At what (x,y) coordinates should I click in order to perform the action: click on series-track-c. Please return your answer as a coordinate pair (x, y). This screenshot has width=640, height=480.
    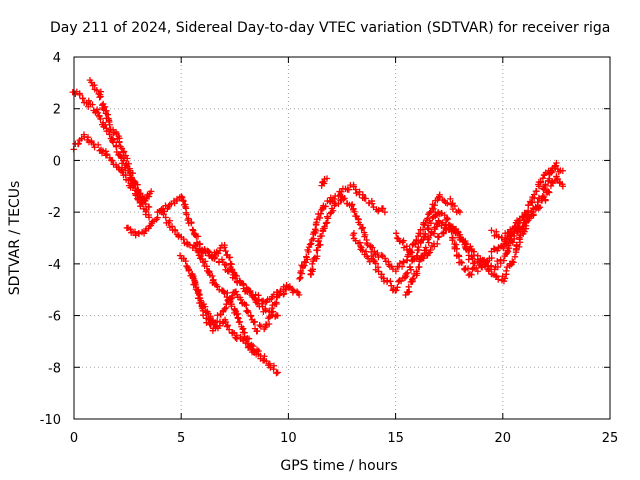
    Looking at the image, I should click on (120, 140).